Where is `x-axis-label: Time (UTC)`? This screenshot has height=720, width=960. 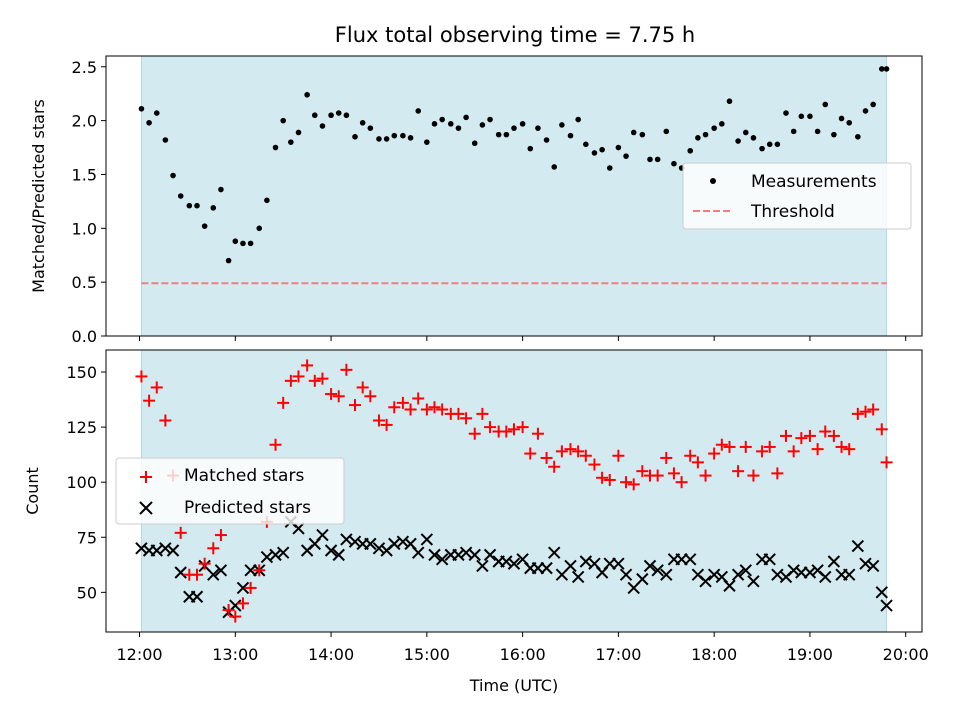
x-axis-label: Time (UTC) is located at coordinates (513, 685).